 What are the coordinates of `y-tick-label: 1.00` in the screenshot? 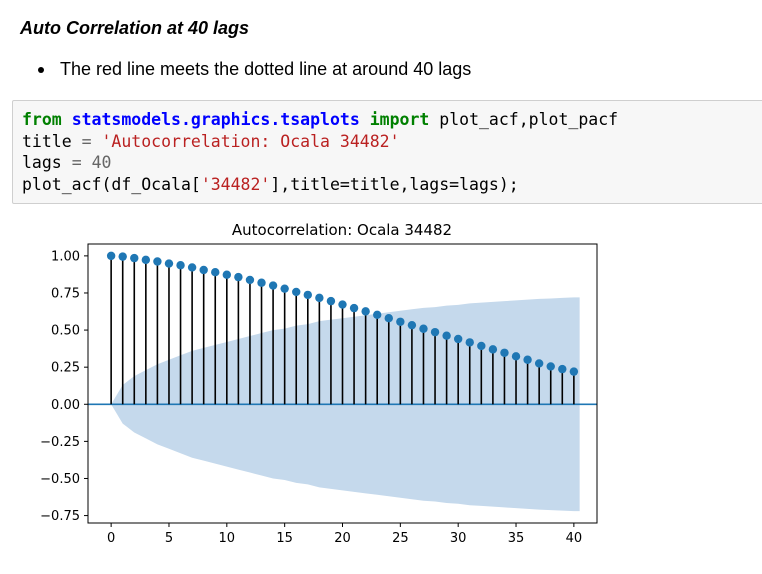 It's located at (65, 256).